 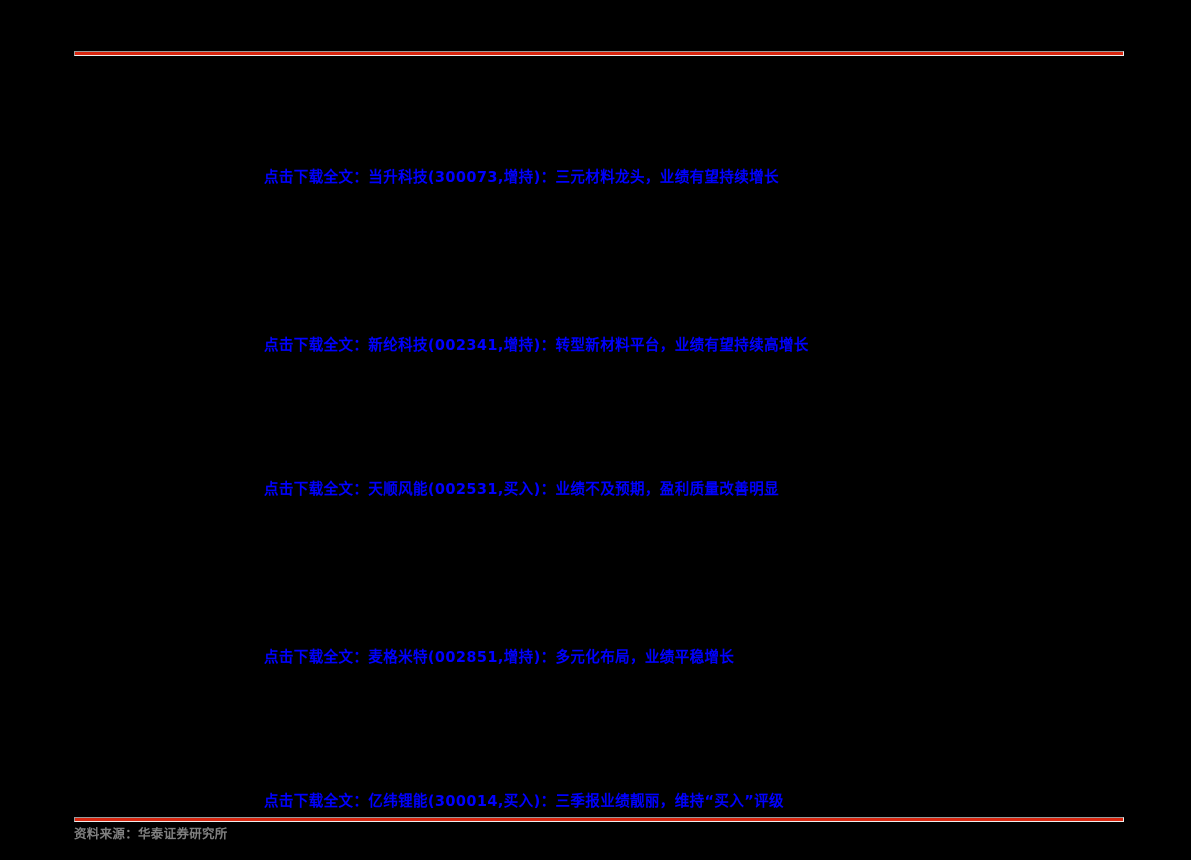 What do you see at coordinates (536, 346) in the screenshot?
I see `report-link-2: 点击下载全文：新纶科技(002341,增持)：转型新材料平台，业绩有望持续高增长` at bounding box center [536, 346].